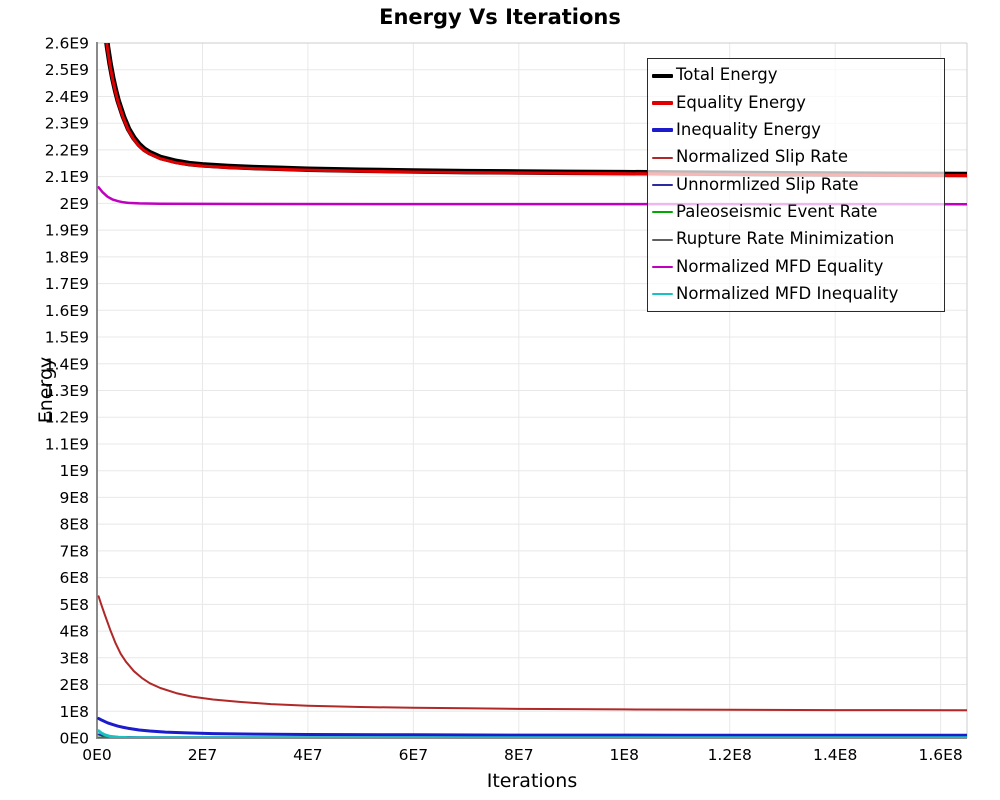 The width and height of the screenshot is (1000, 800). Describe the element at coordinates (625, 755) in the screenshot. I see `x-tick-label: 1E8` at that location.